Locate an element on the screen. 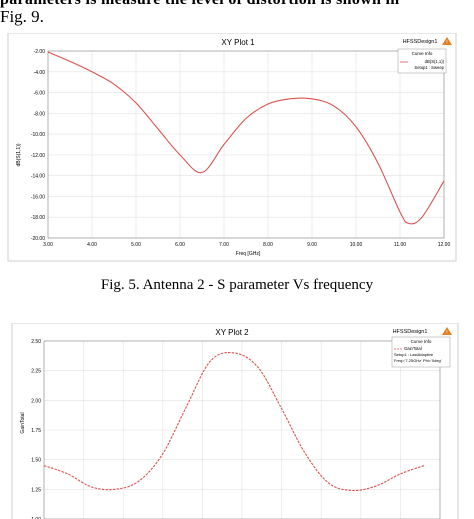  body-text-fig-ref: Fig. 9. is located at coordinates (22, 16).